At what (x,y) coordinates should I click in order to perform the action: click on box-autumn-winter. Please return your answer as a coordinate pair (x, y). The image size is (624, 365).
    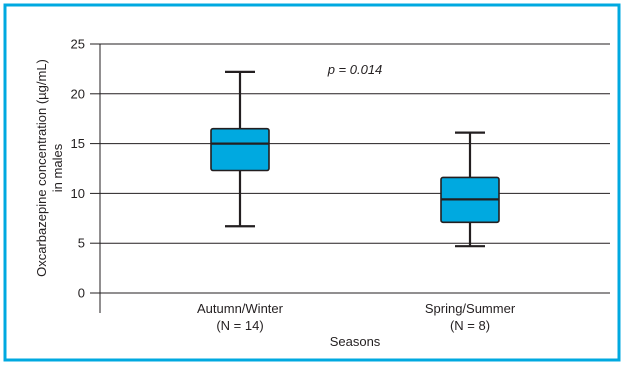
    Looking at the image, I should click on (240, 149).